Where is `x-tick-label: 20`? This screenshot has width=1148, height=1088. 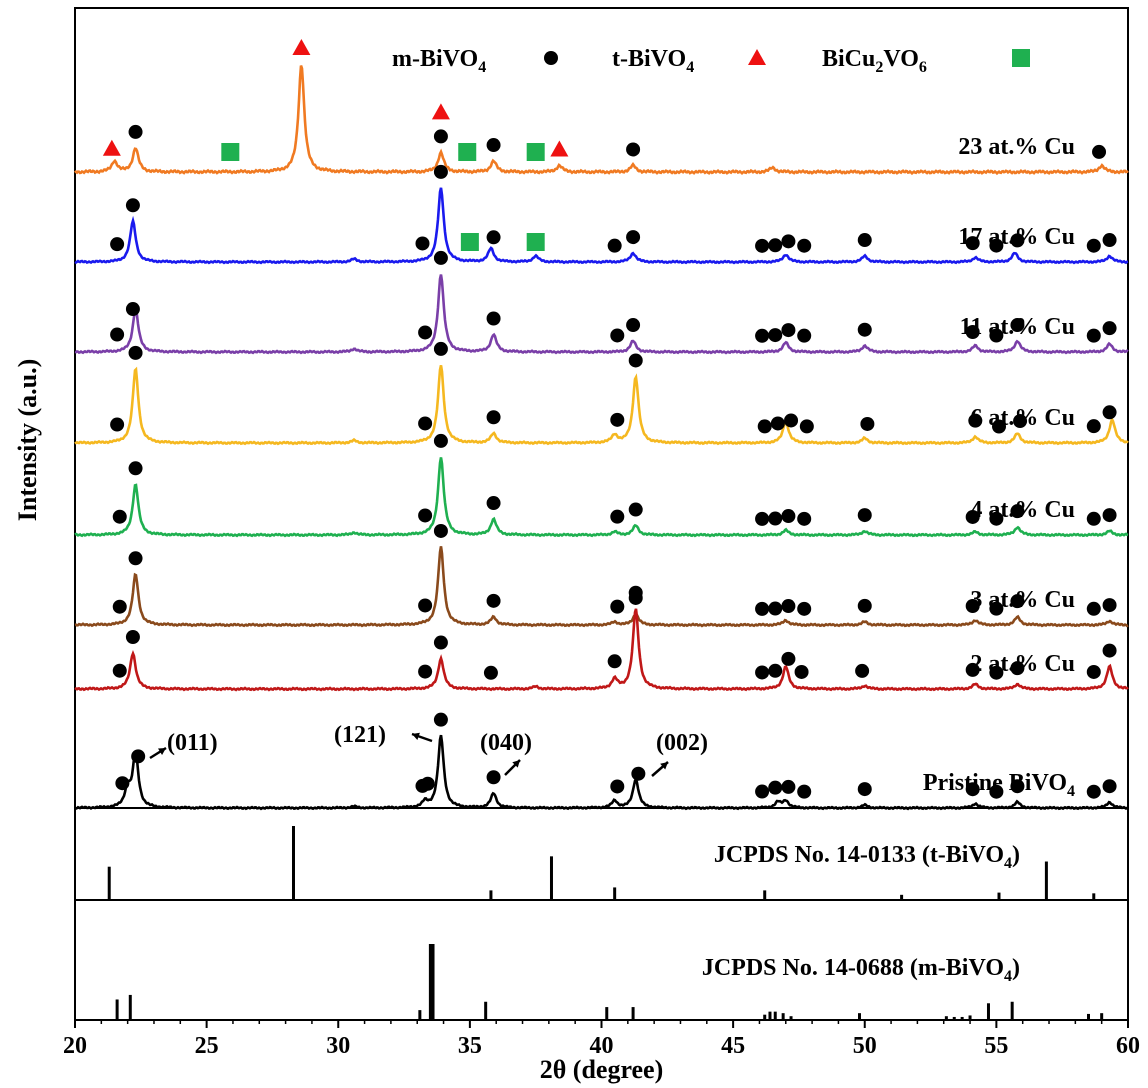 x-tick-label: 20 is located at coordinates (75, 1046).